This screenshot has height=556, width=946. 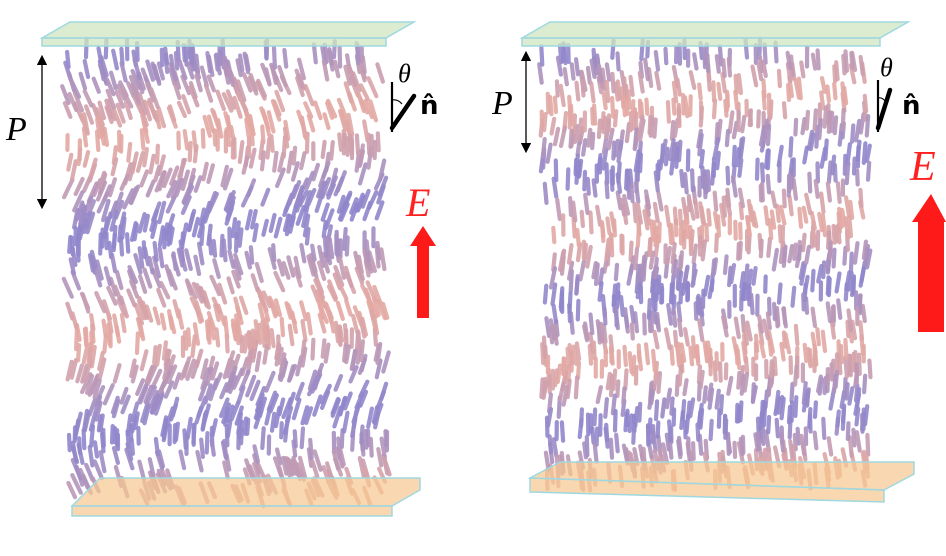 I want to click on pitch-label-right: P, so click(x=502, y=103).